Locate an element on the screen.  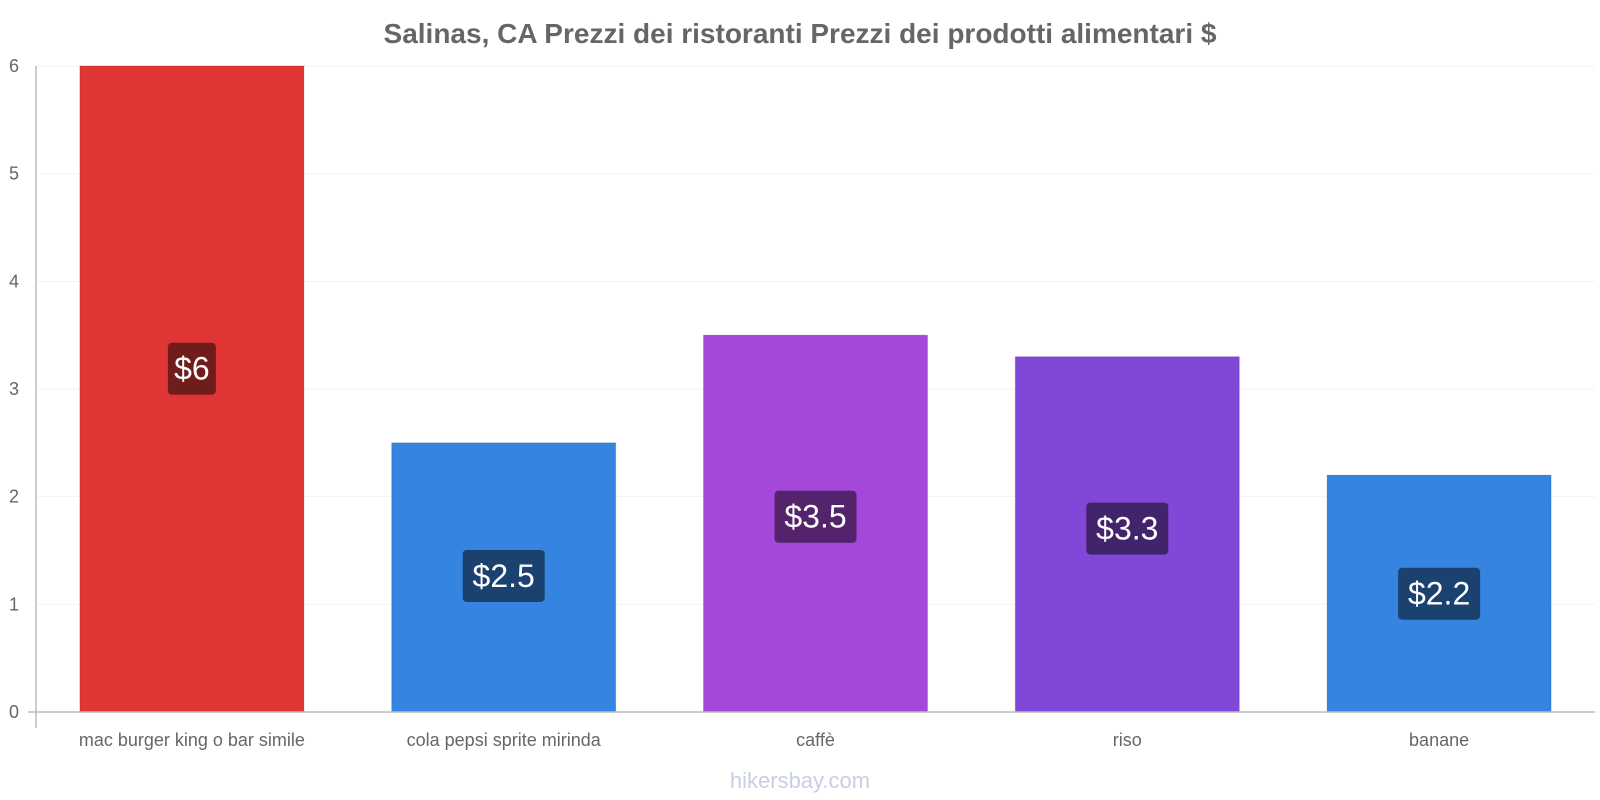
watermark-text: hikersbay.com is located at coordinates (800, 780).